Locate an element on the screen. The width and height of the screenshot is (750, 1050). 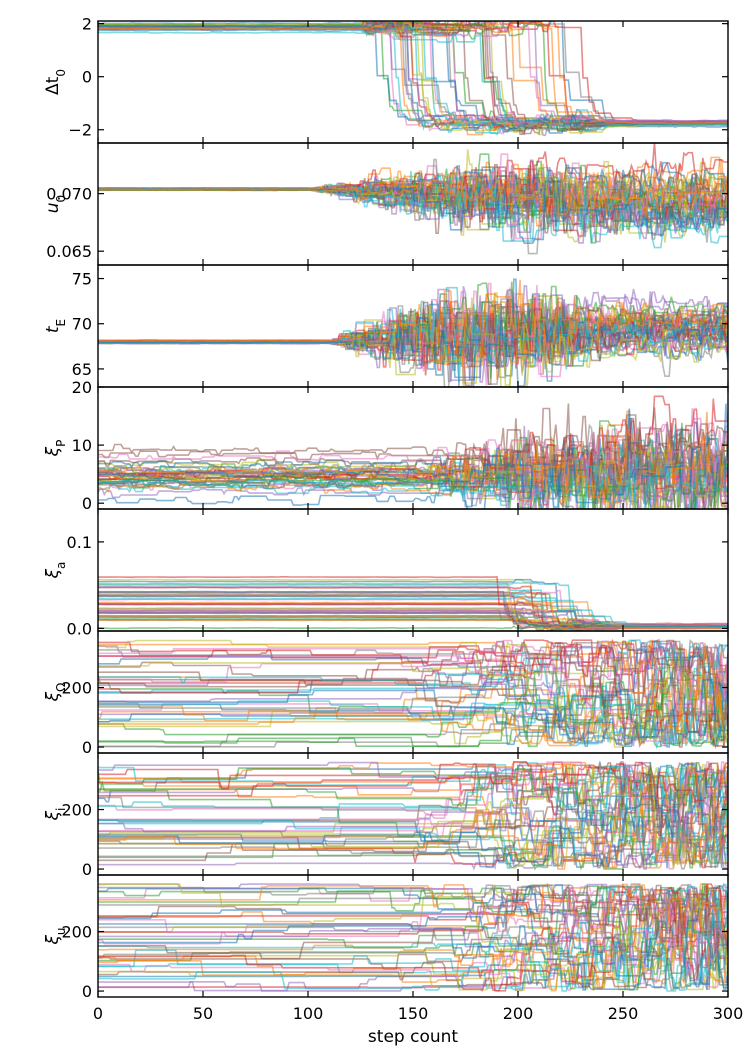
y-axis-label-sub: i is located at coordinates (61, 809).